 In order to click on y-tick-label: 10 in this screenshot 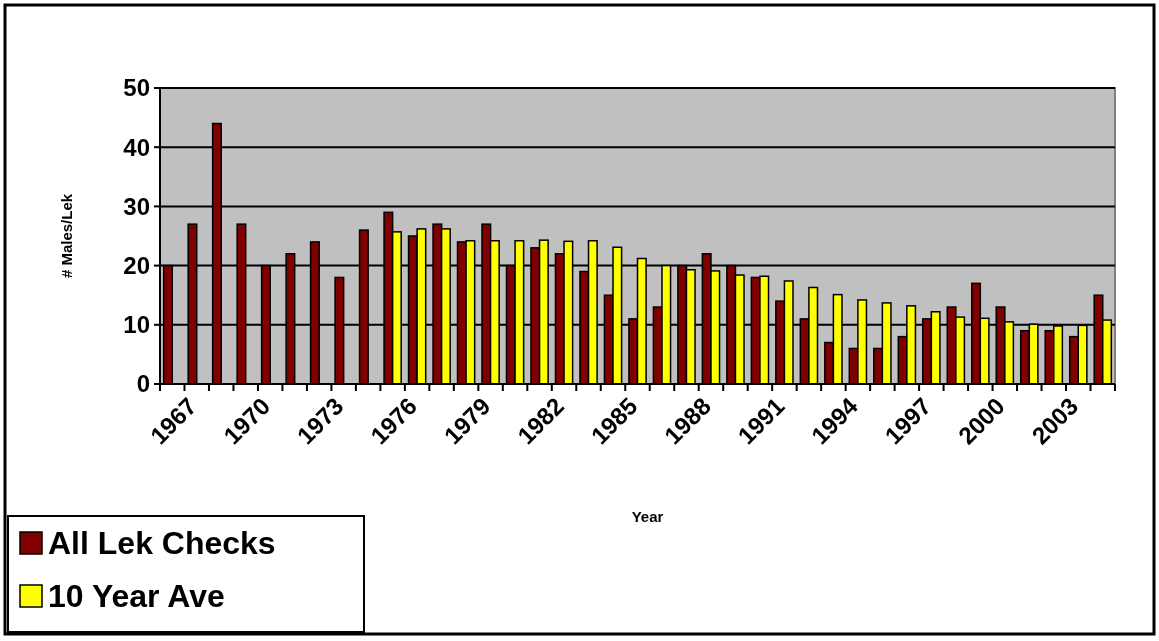, I will do `click(136, 325)`.